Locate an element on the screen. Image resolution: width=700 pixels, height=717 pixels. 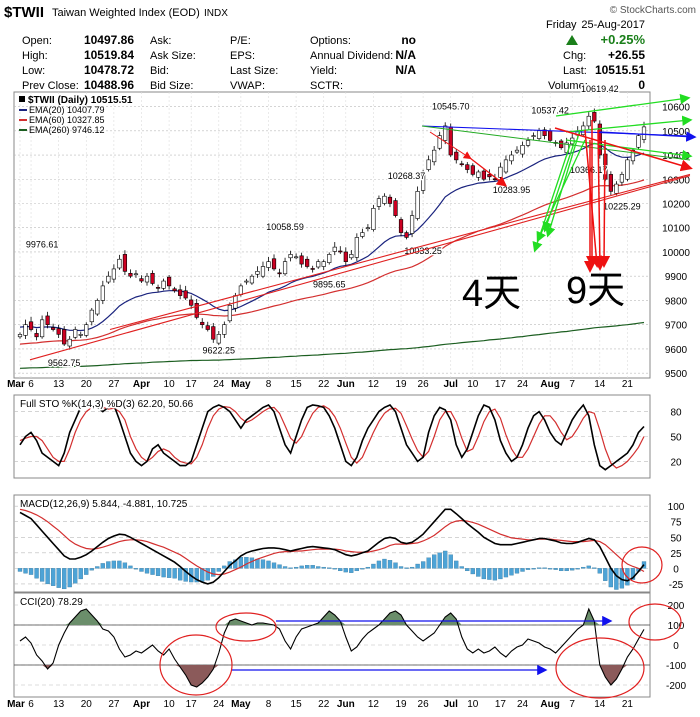
quote-value: 10488.96 is located at coordinates (109, 85).